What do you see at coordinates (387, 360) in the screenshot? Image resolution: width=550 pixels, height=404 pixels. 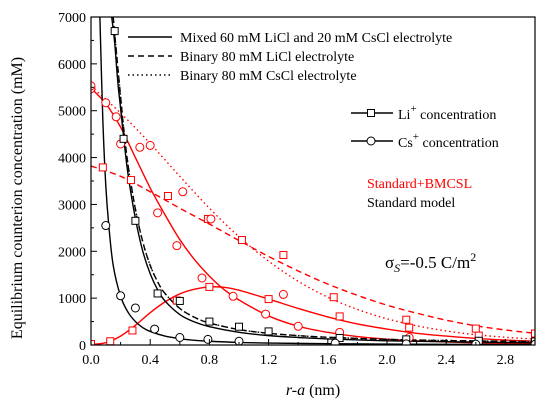 I see `x-tick-label: 2.0` at bounding box center [387, 360].